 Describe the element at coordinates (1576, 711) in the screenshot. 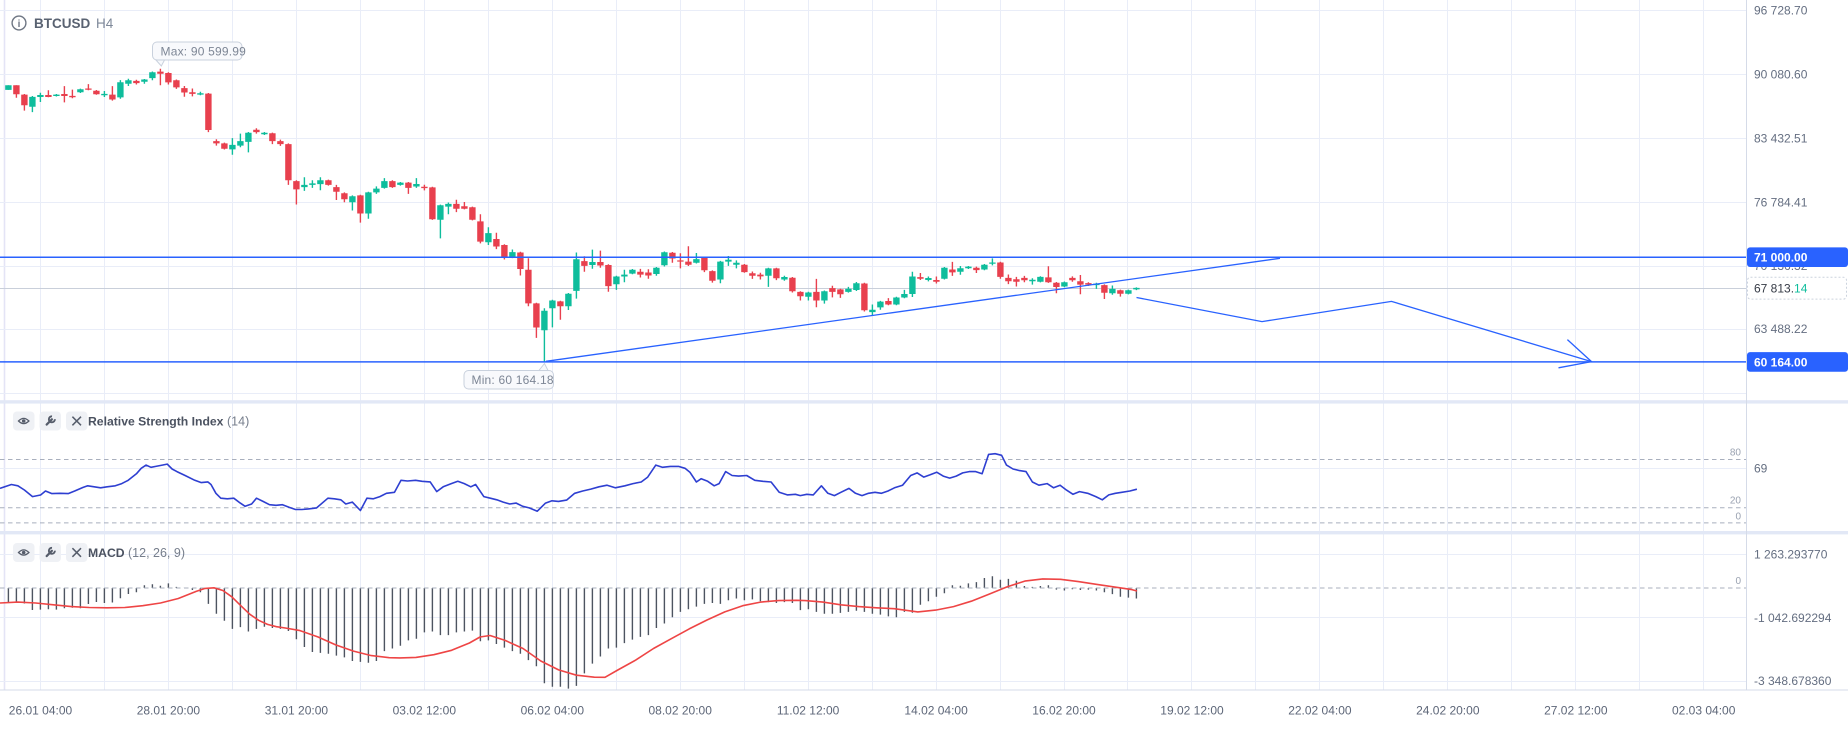

I see `svg-text: 27.02 12:00` at that location.